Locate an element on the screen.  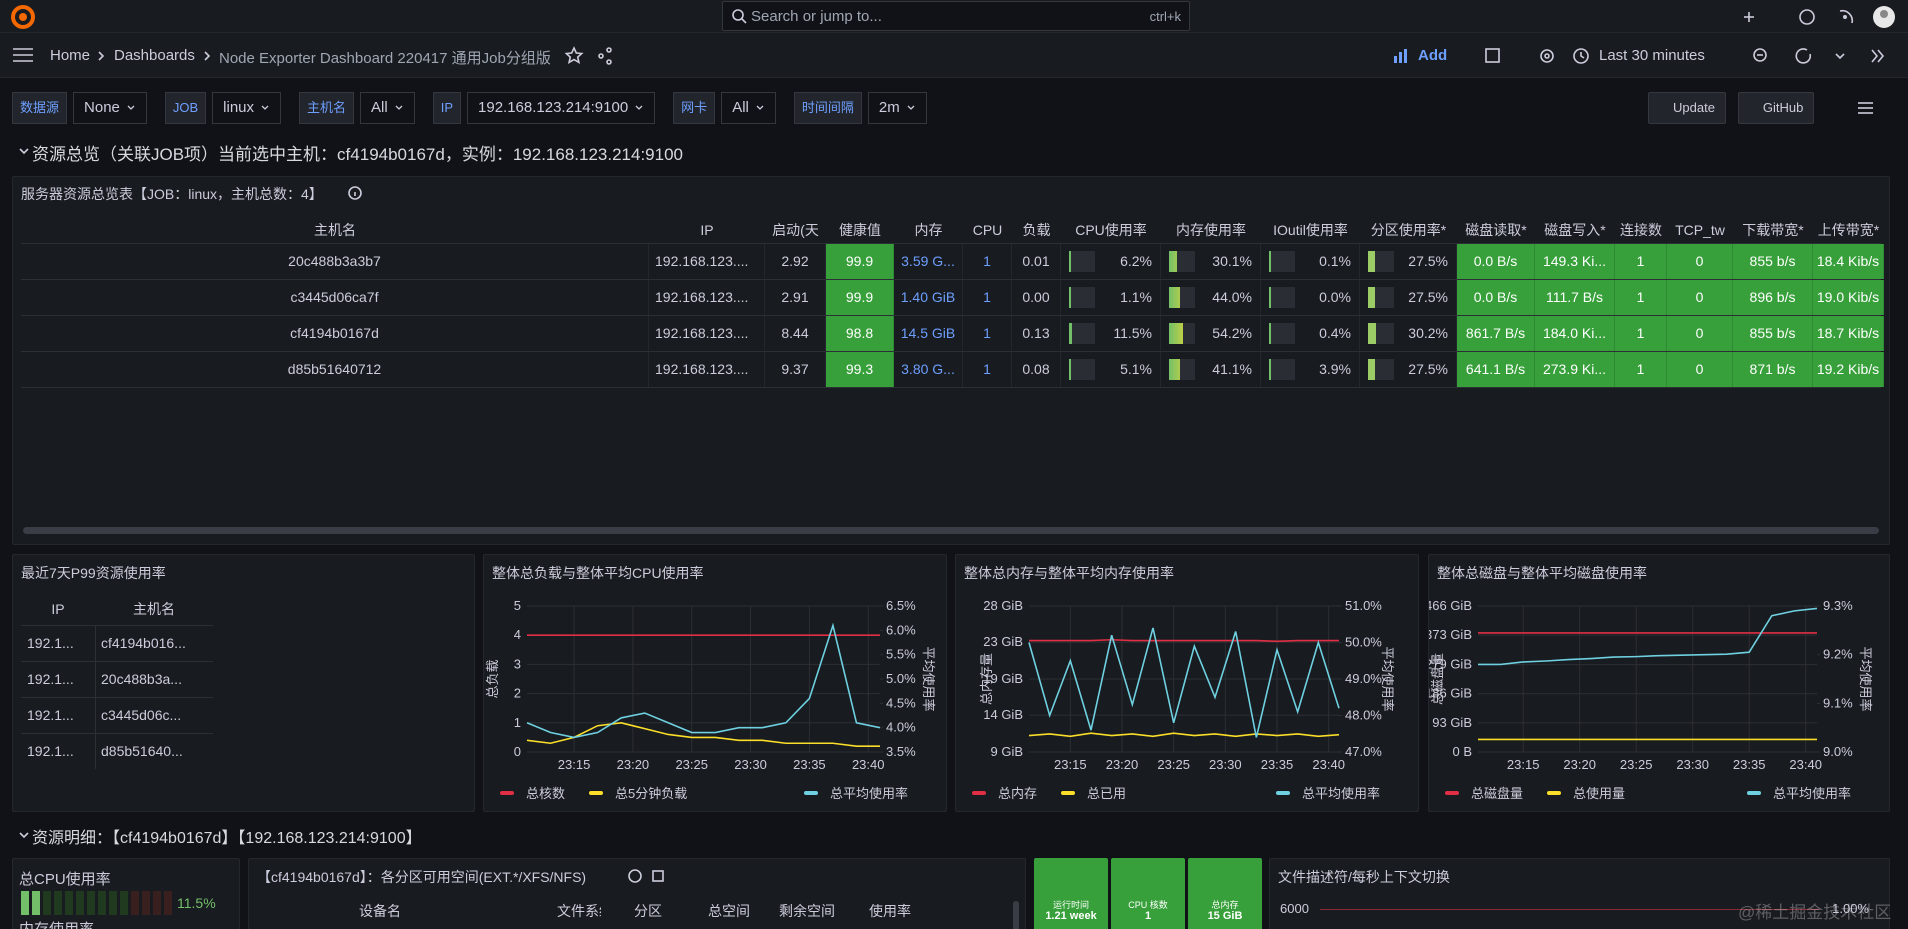
column-header: 健康值 is located at coordinates (860, 230).